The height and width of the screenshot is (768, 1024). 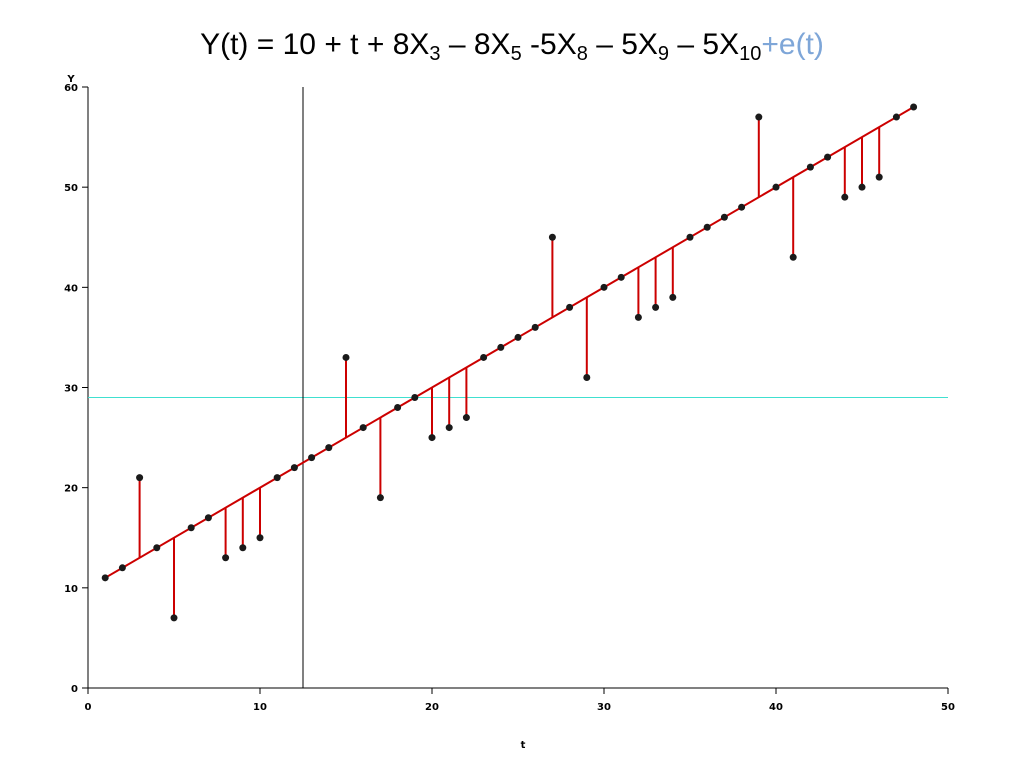 I want to click on y-tick-label-30: 30, so click(x=71, y=389).